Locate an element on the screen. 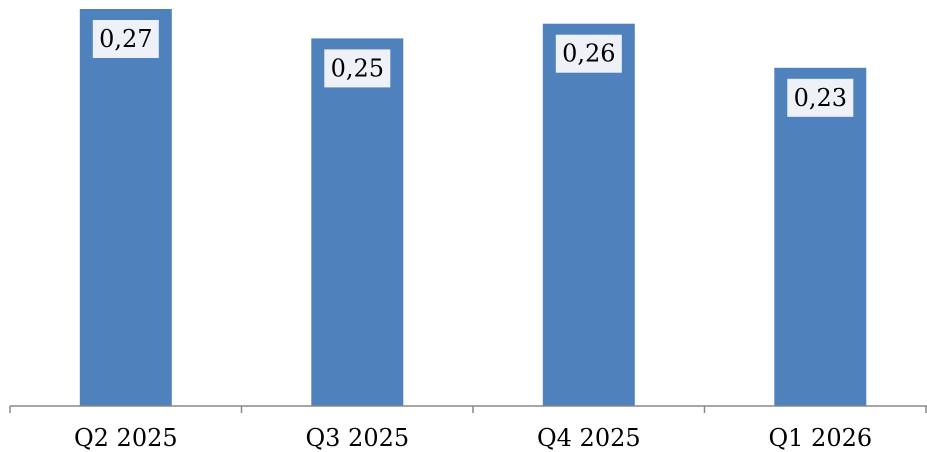 The image size is (927, 452). data-label-text: 0,23 is located at coordinates (820, 98).